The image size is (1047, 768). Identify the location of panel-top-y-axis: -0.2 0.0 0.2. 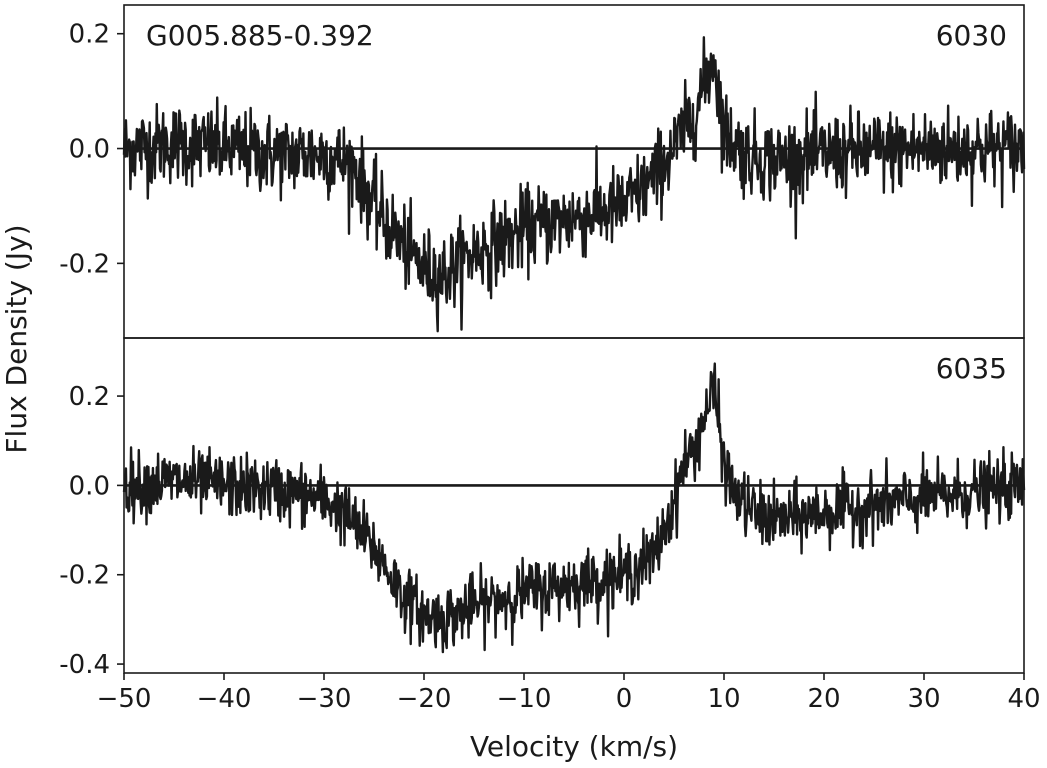
(91, 149).